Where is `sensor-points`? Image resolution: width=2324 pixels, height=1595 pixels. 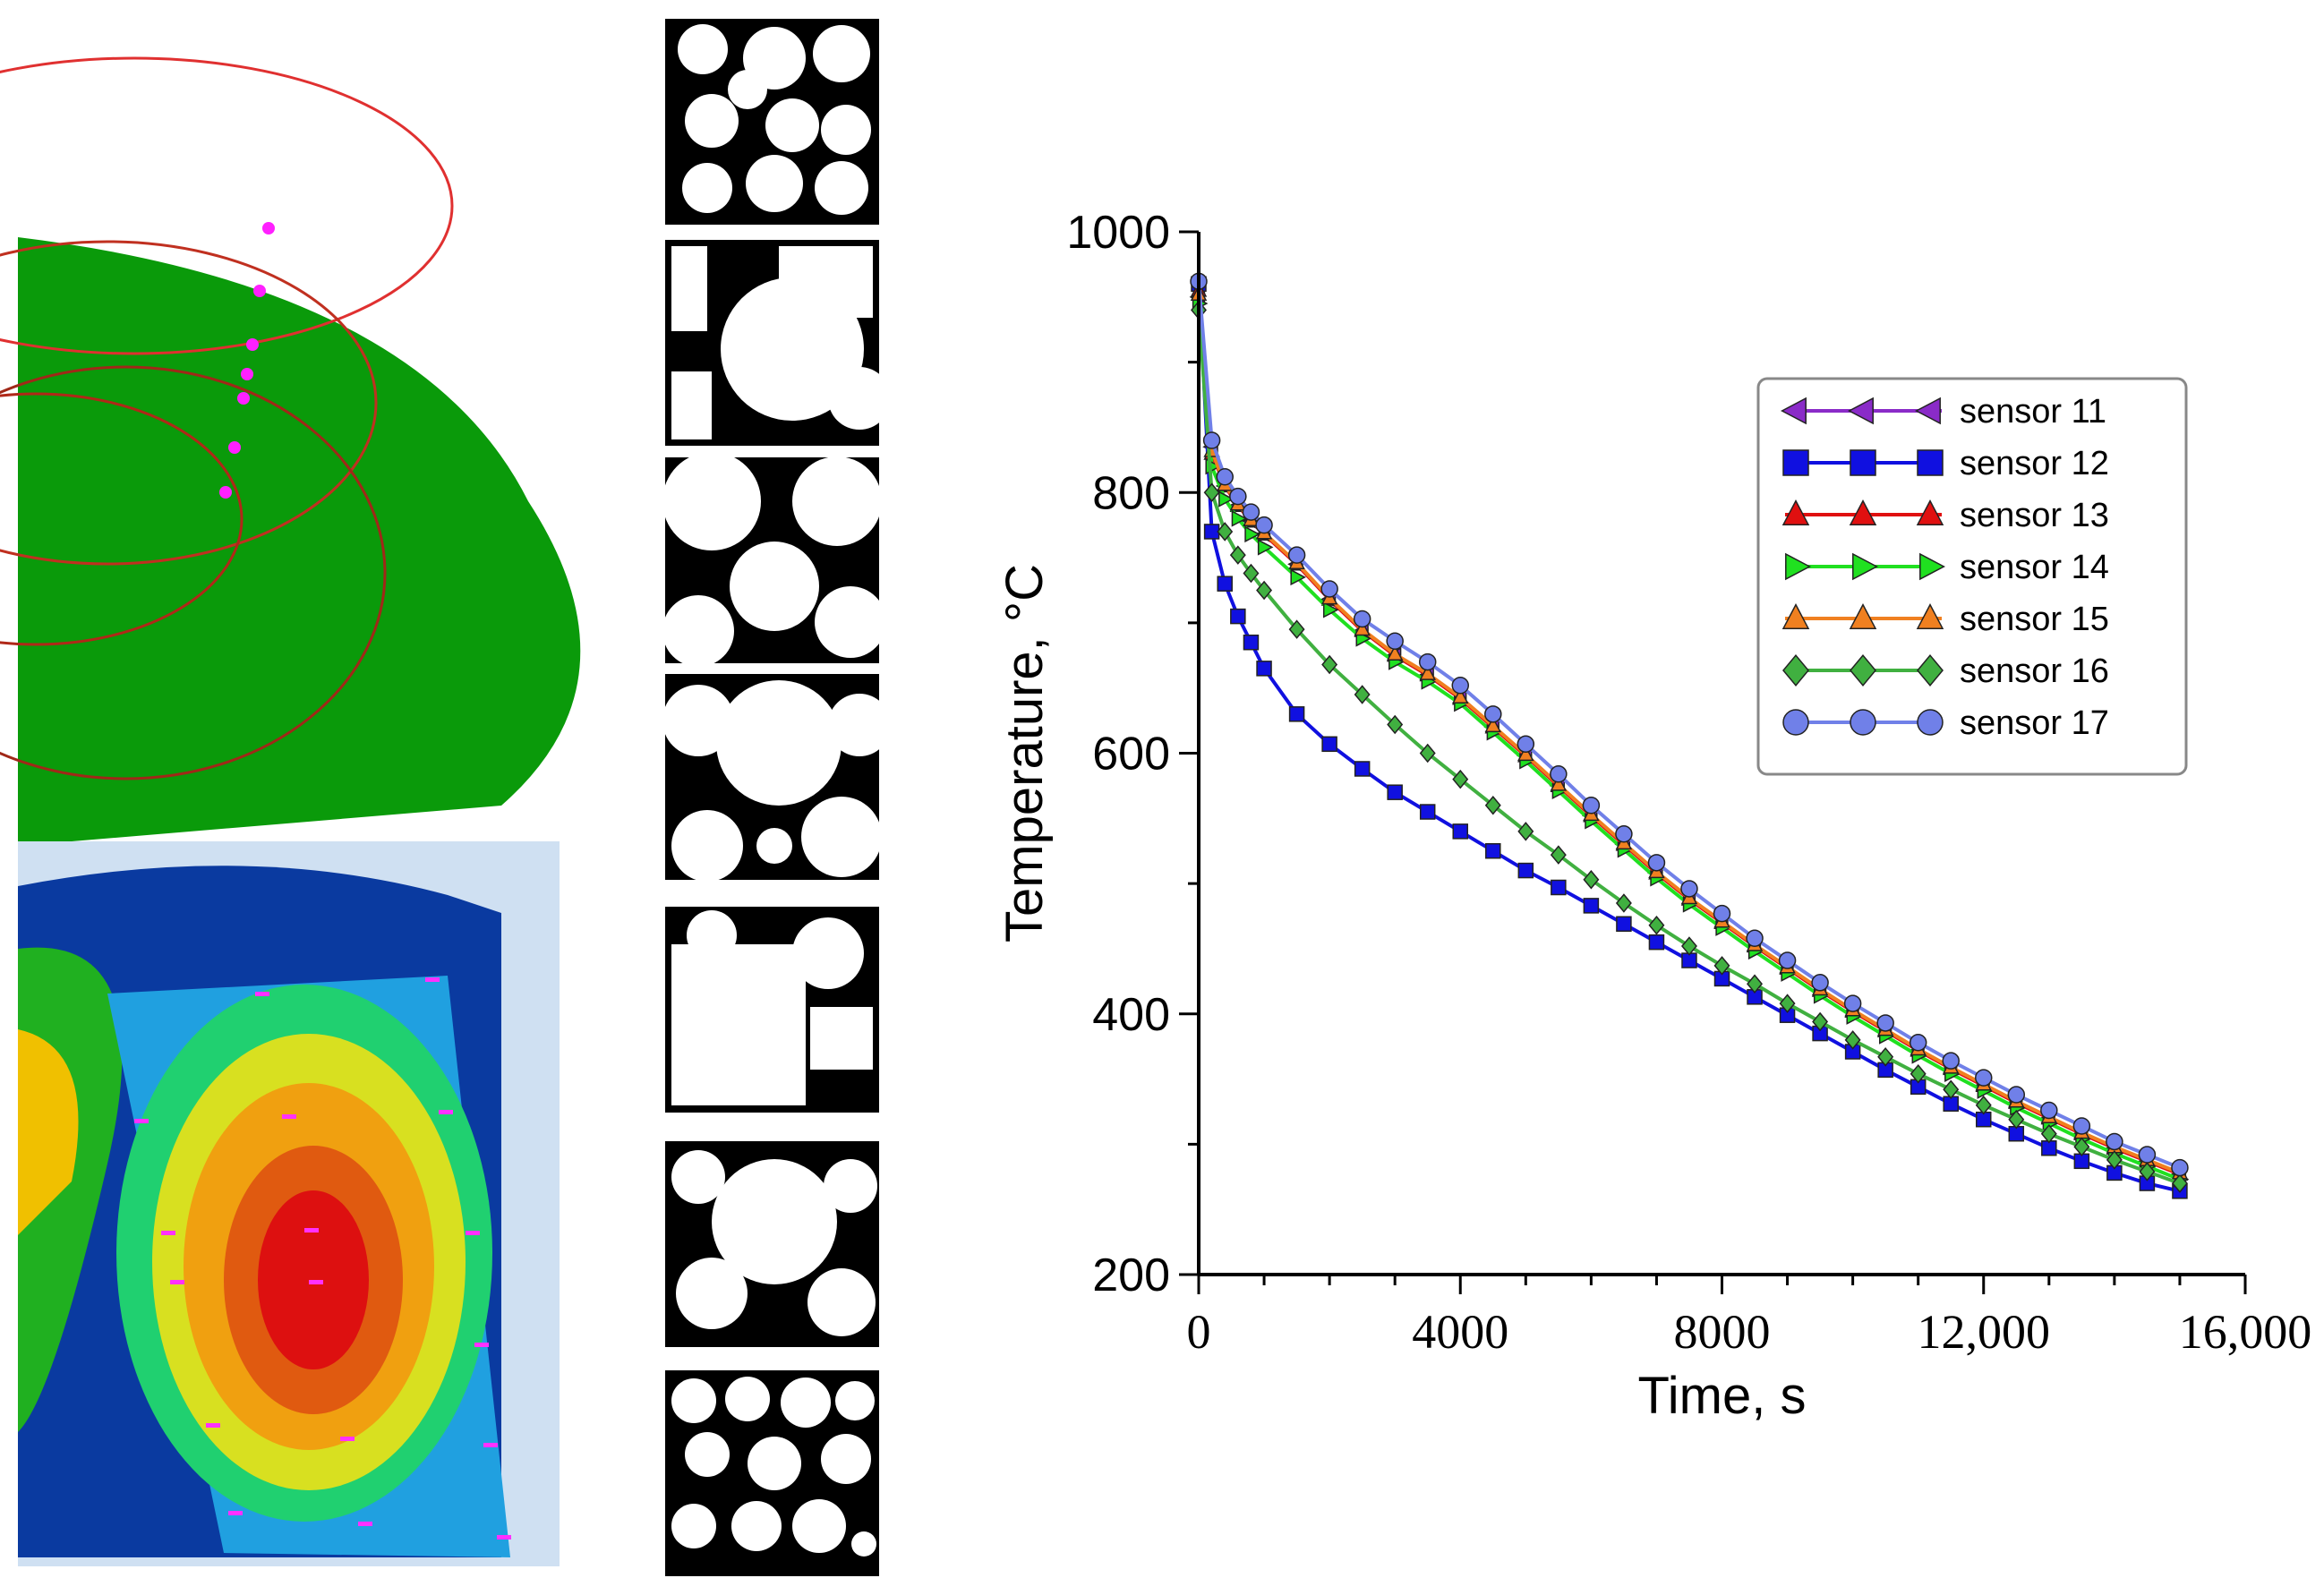 sensor-points is located at coordinates (247, 360).